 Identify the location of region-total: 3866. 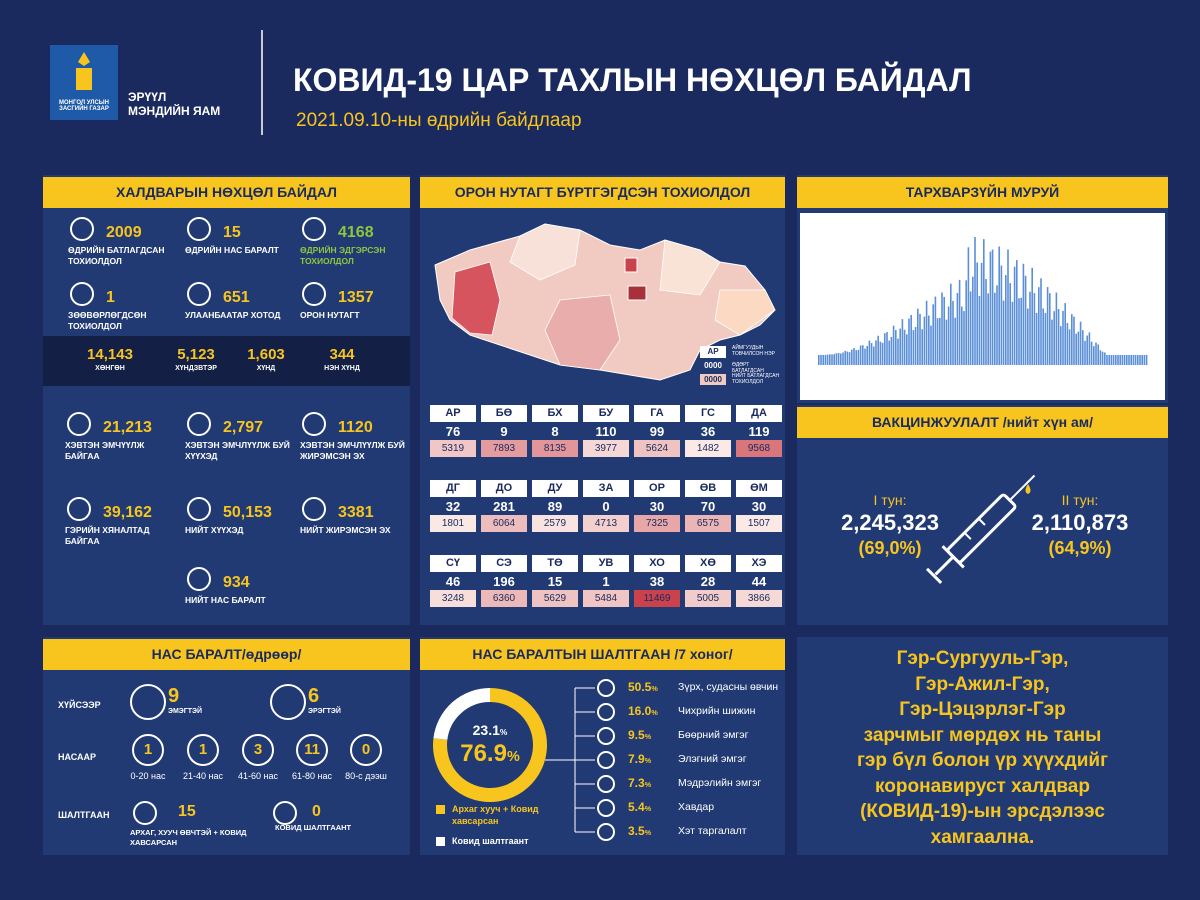
(759, 598).